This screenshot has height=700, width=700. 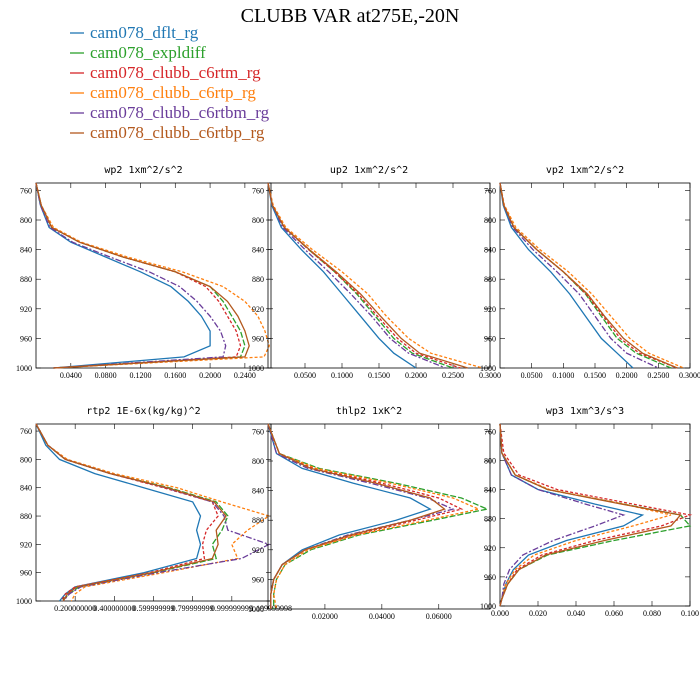 I want to click on panel-title: vp2 1xm^2/s^2, so click(x=585, y=170).